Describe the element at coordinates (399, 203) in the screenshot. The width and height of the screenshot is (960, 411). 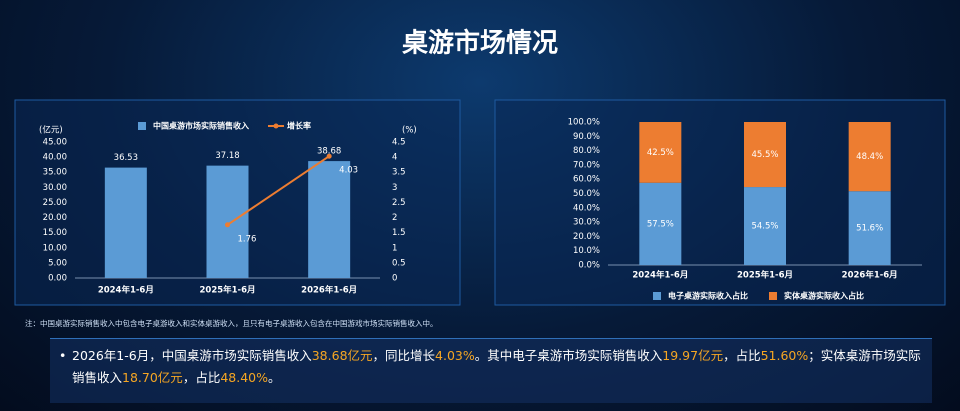
I see `y2-tick-label: 2.5` at that location.